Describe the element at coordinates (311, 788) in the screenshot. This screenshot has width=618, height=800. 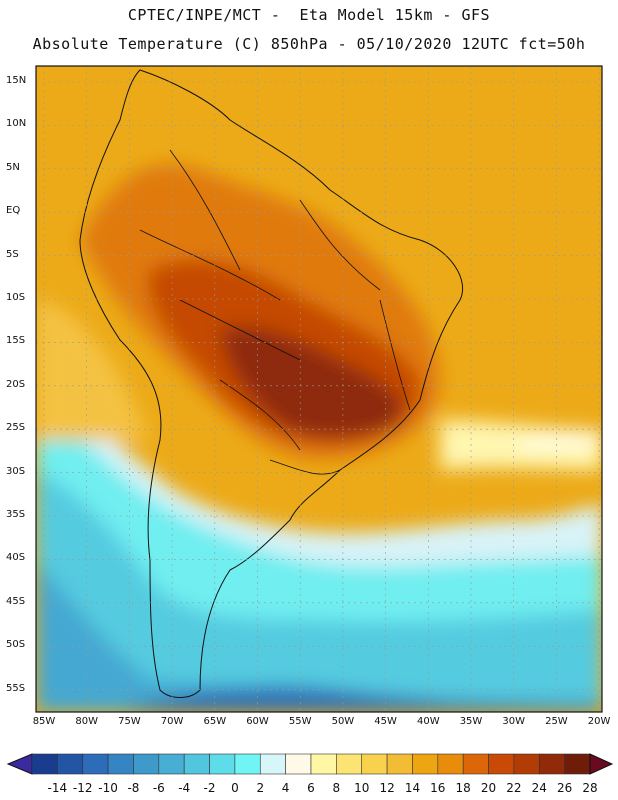
I see `colorbar-label: 6` at that location.